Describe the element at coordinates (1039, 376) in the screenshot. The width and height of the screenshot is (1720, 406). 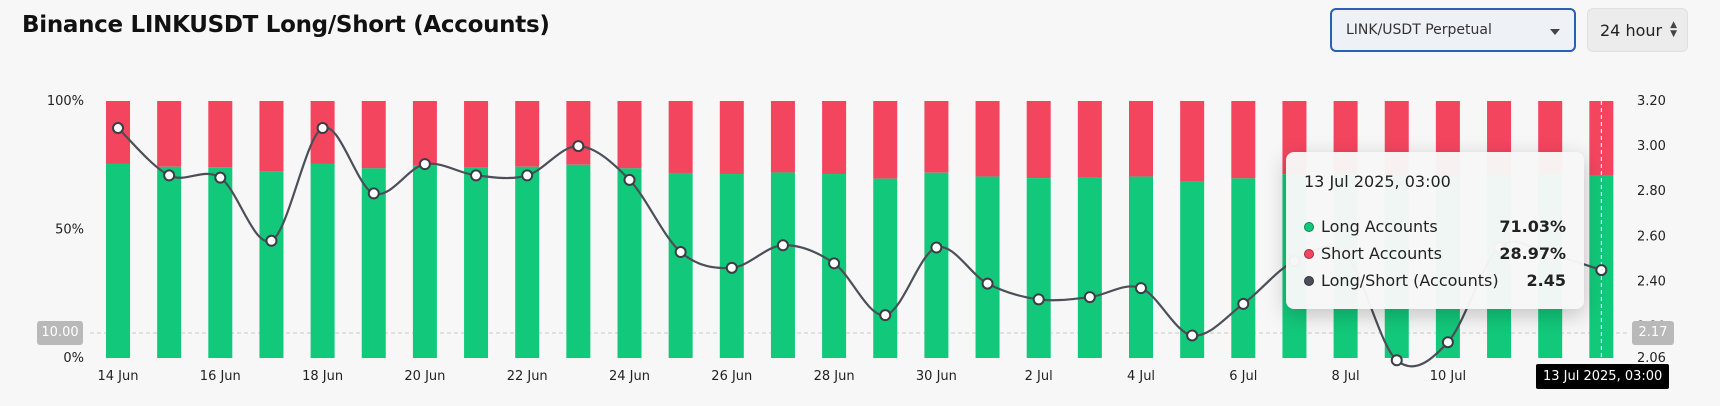
I see `x-axis-tick: 2 Jul` at that location.